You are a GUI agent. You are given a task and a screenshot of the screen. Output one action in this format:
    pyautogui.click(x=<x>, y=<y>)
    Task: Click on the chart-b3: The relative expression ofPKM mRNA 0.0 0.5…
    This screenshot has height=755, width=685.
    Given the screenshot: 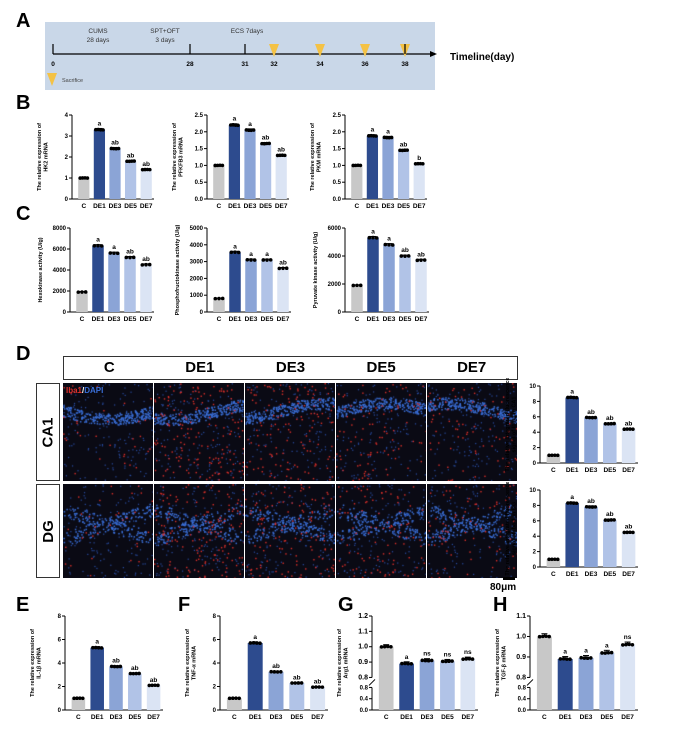 What is the action you would take?
    pyautogui.click(x=368, y=161)
    